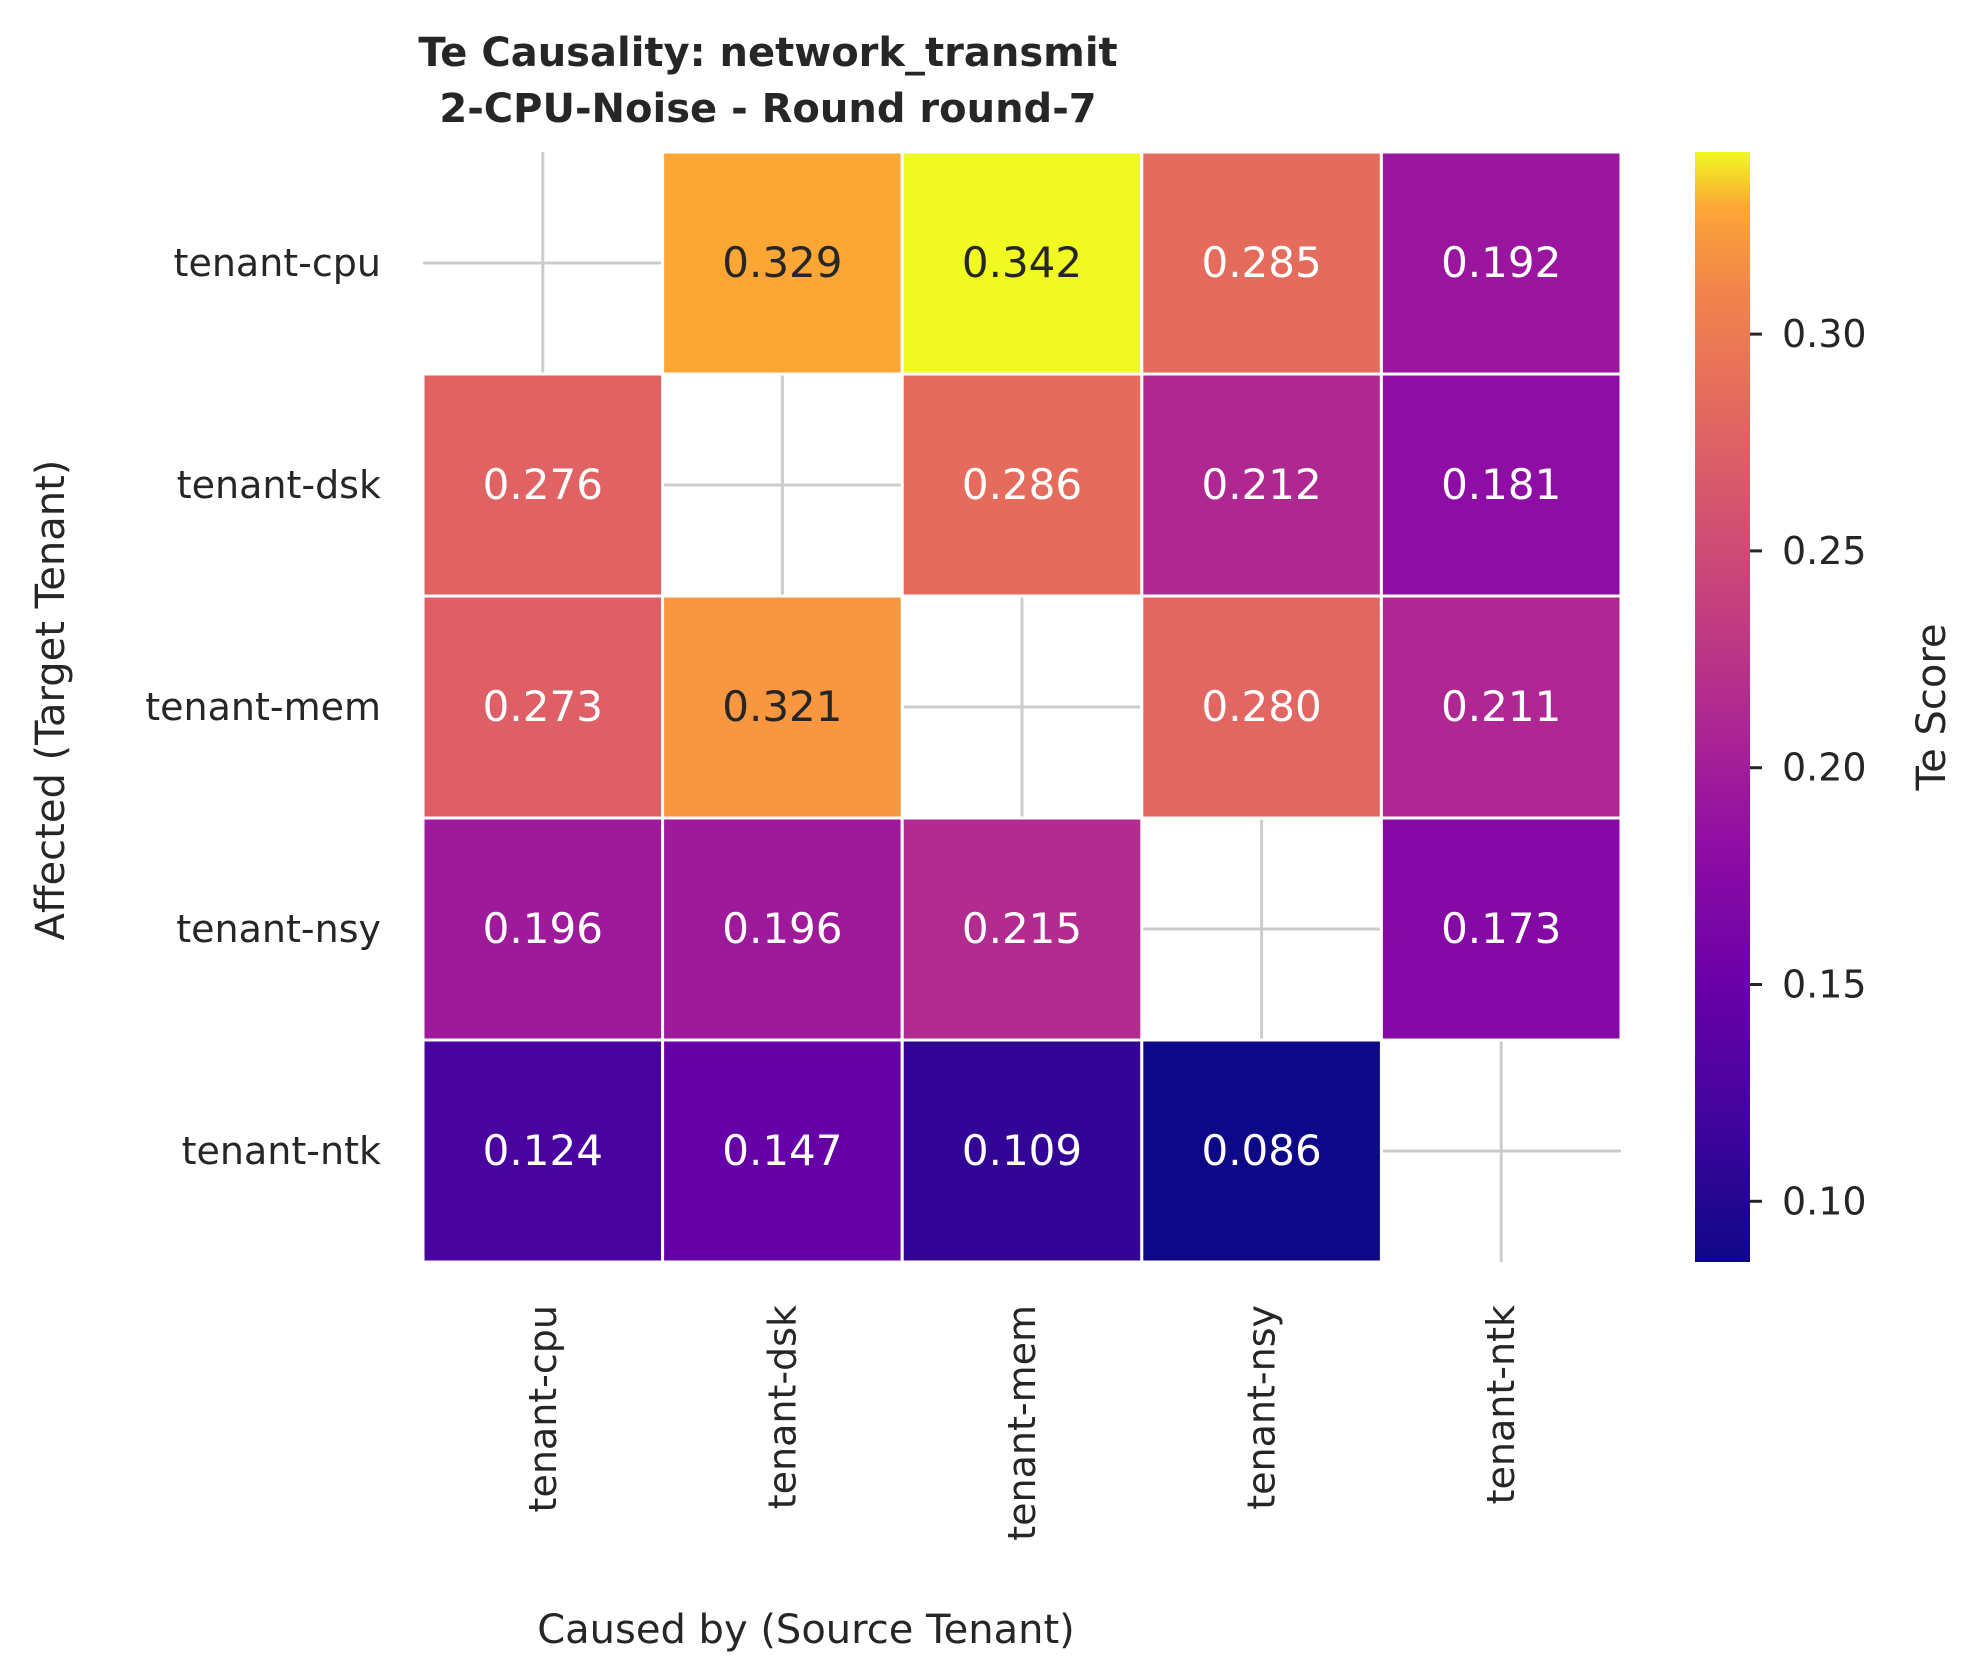 Image resolution: width=1975 pixels, height=1678 pixels. Describe the element at coordinates (1261, 262) in the screenshot. I see `cell-value-label: 0.285` at that location.